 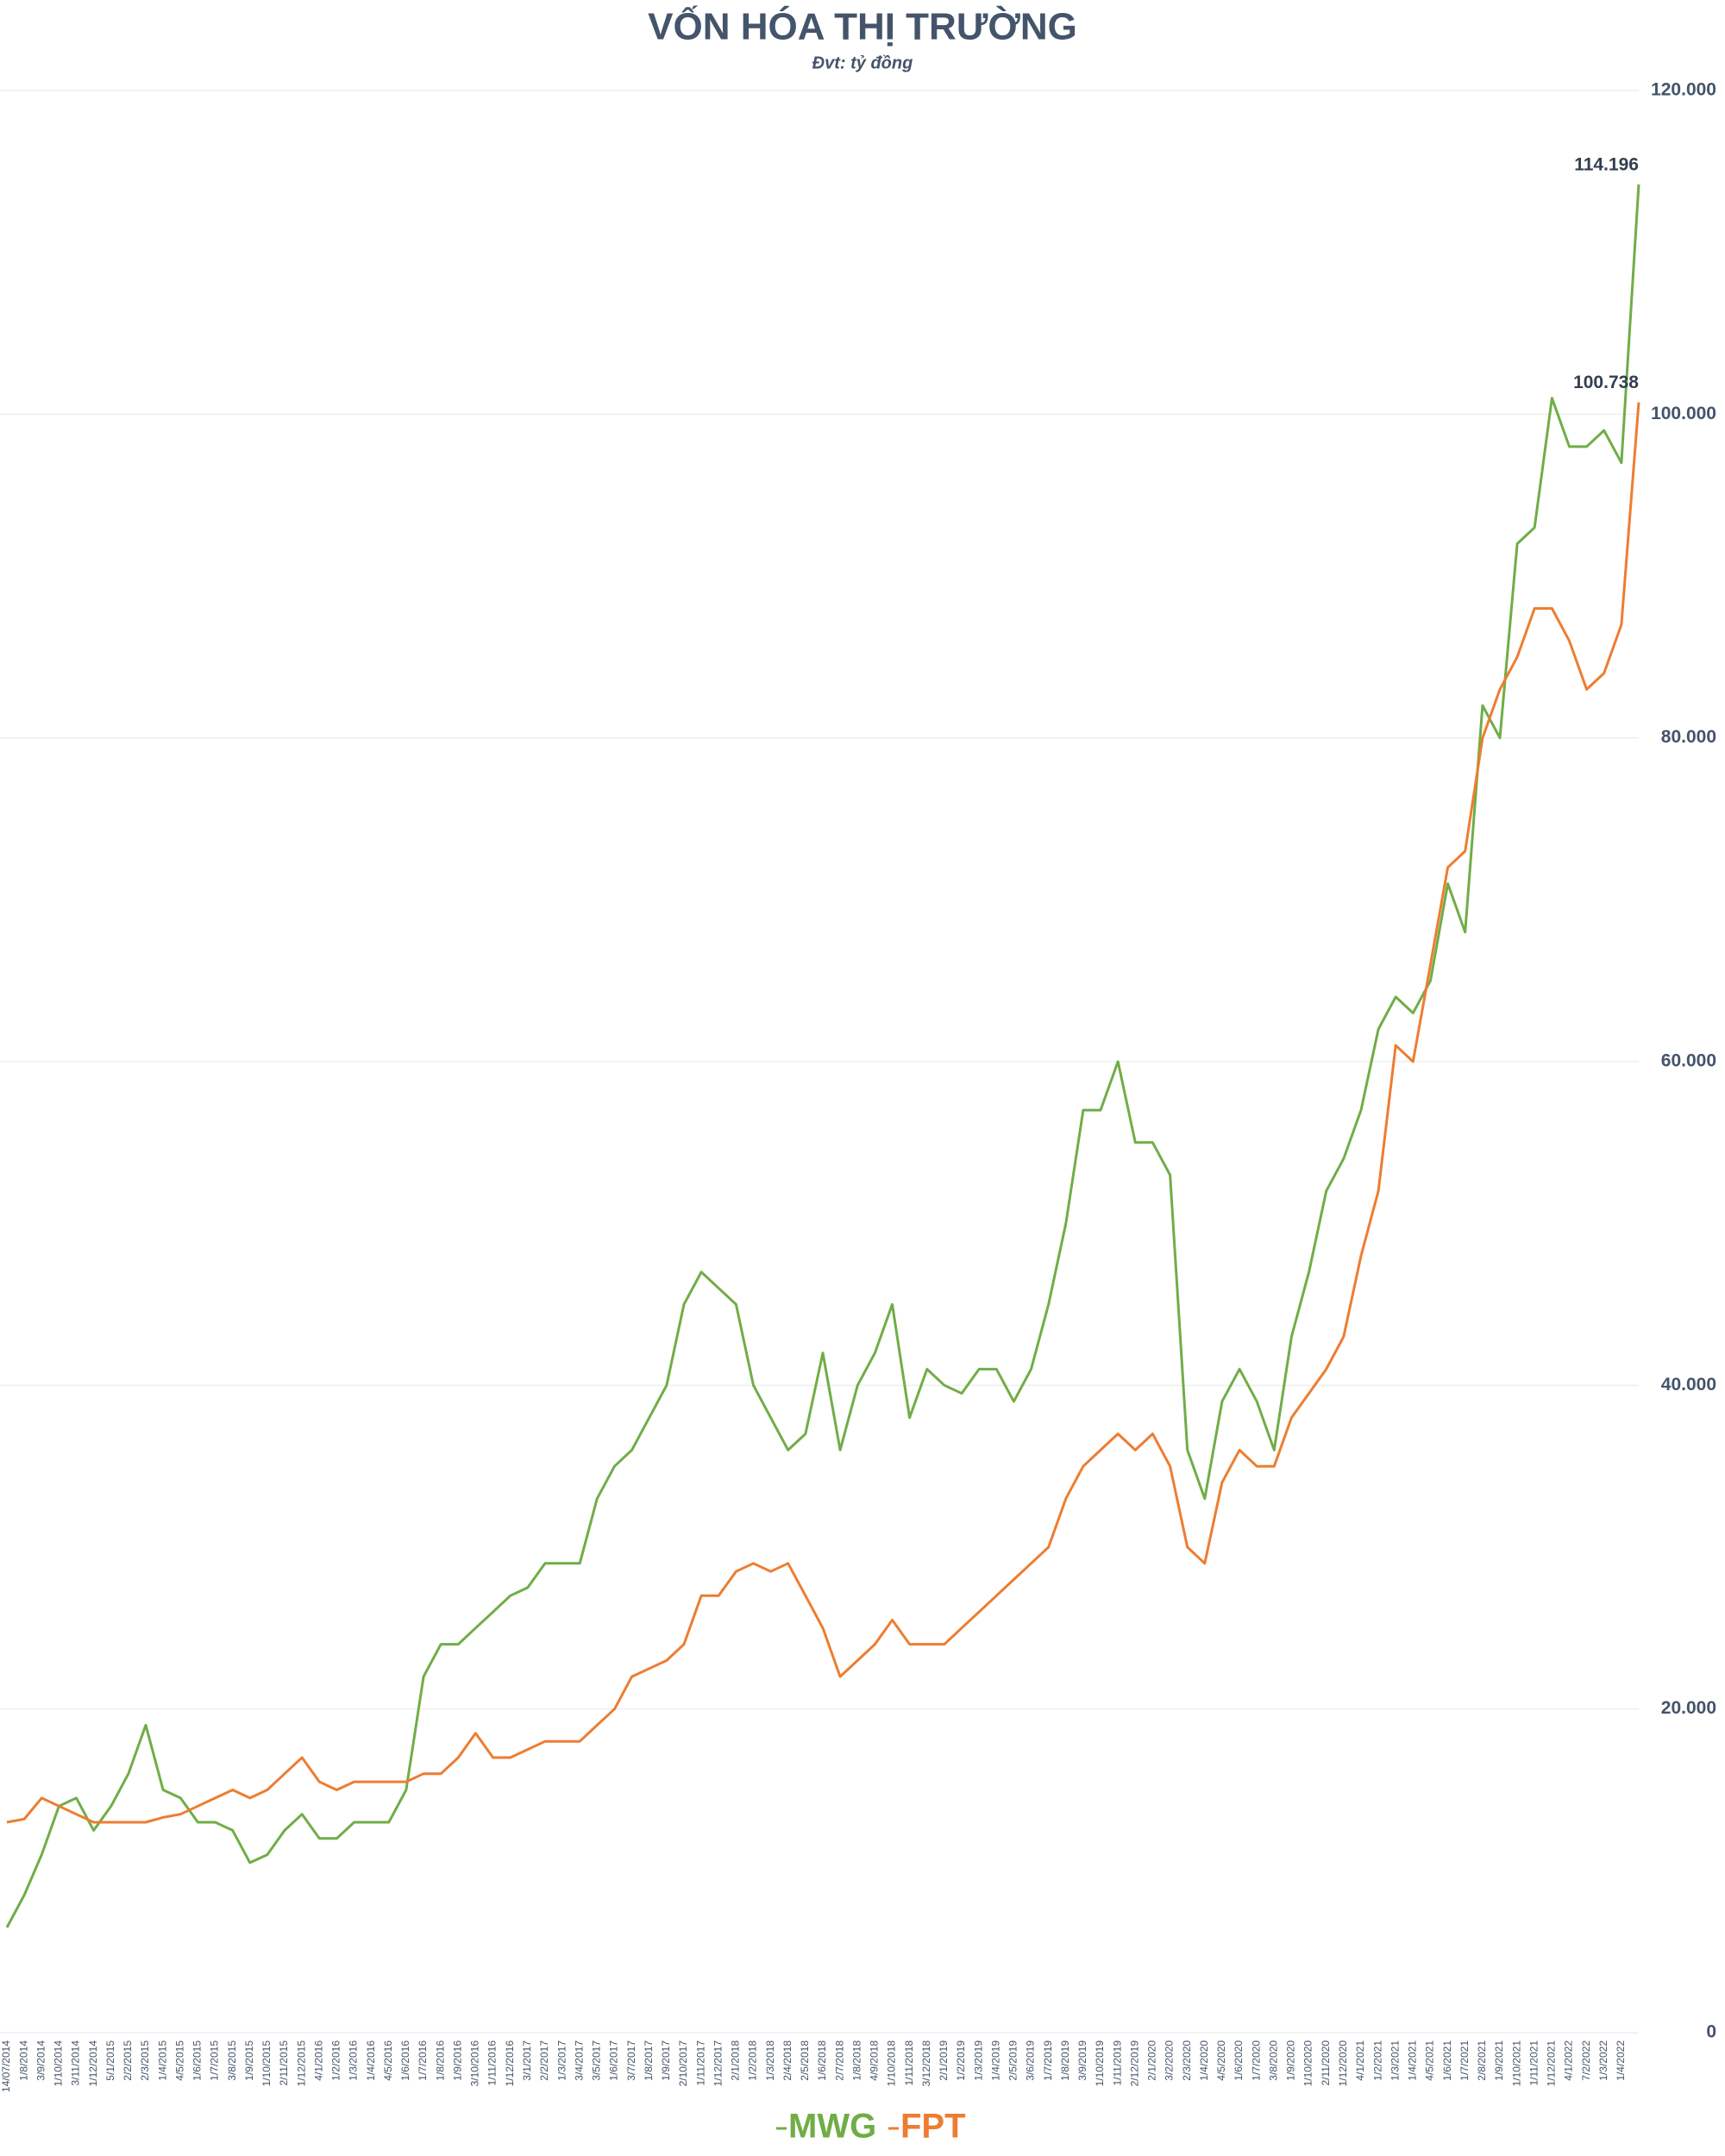 What do you see at coordinates (215, 2060) in the screenshot?
I see `x-tick-label: 1/7/2015` at bounding box center [215, 2060].